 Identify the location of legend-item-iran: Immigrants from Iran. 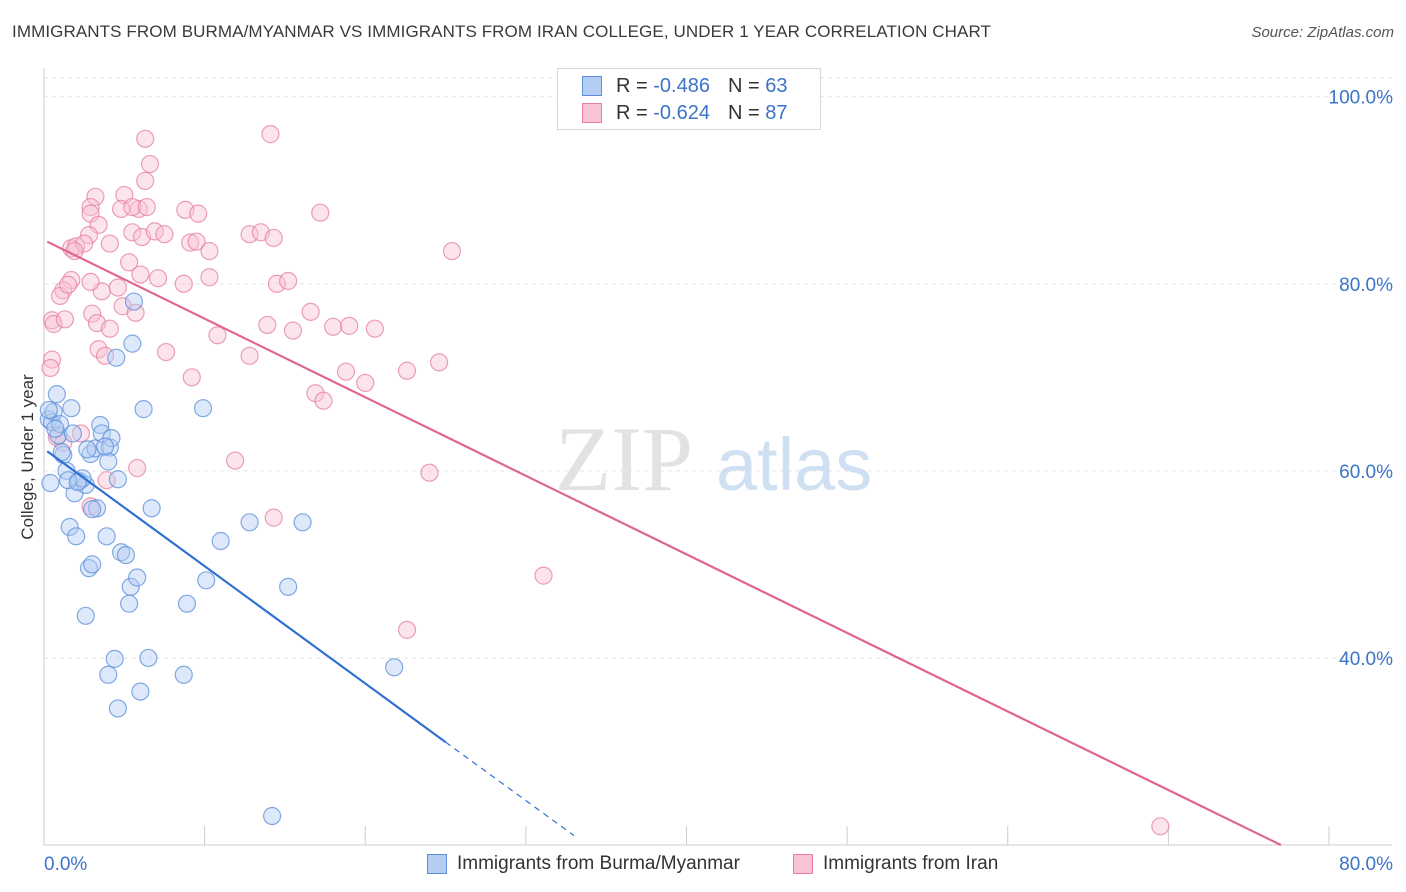
(895, 864).